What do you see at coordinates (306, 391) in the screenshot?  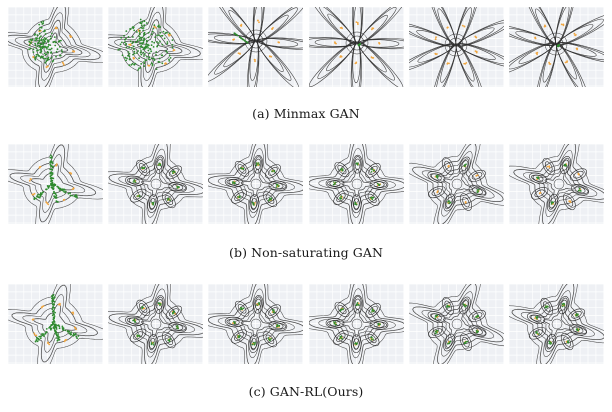 I see `caption-gan-rl-ours: (c) GAN-RL(Ours)` at bounding box center [306, 391].